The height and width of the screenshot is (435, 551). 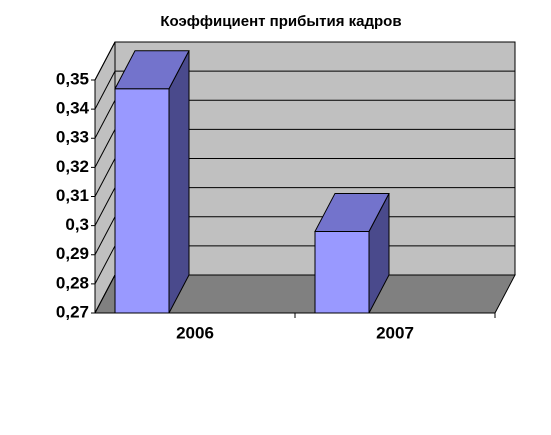 I want to click on chart-title: Коэффициент прибытия кадров, so click(x=280, y=21).